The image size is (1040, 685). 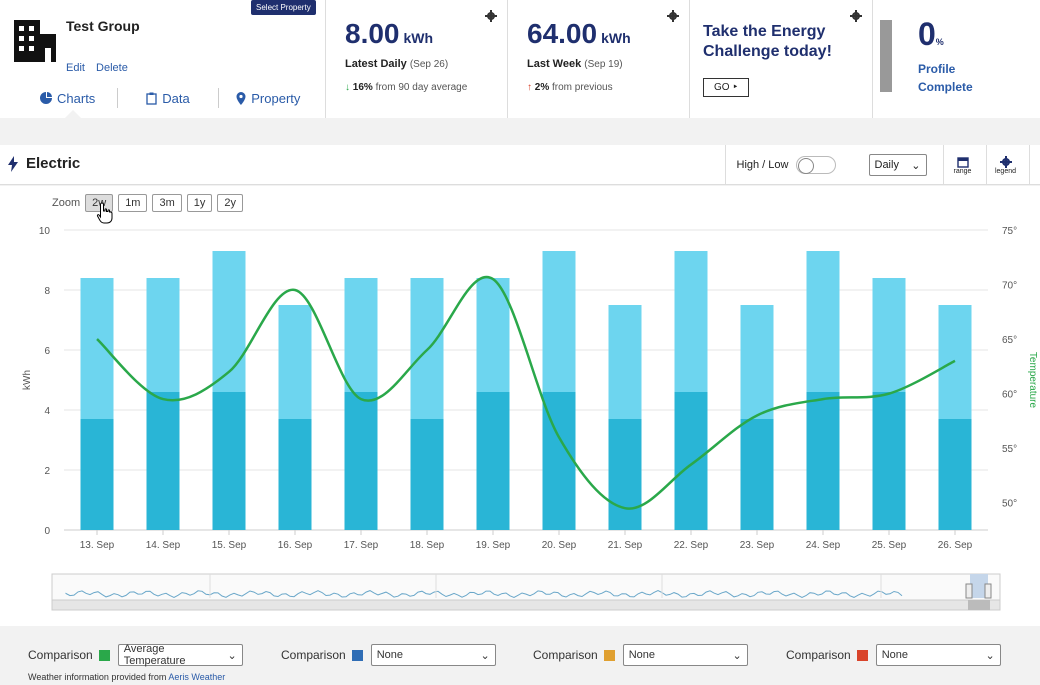 What do you see at coordinates (406, 87) in the screenshot?
I see `daily-trend: ↓ 16% from 90 day average` at bounding box center [406, 87].